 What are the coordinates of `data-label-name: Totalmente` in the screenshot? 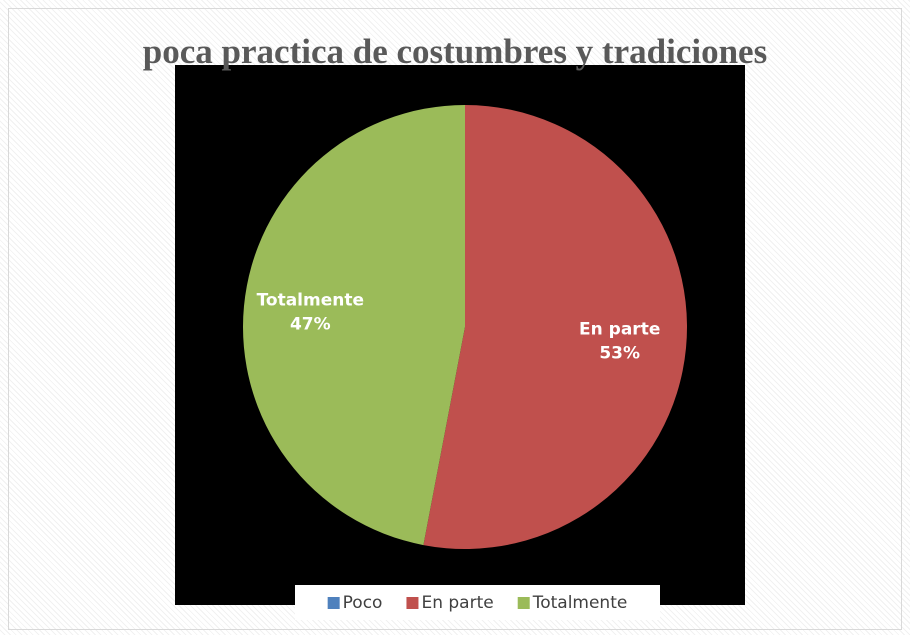 It's located at (310, 300).